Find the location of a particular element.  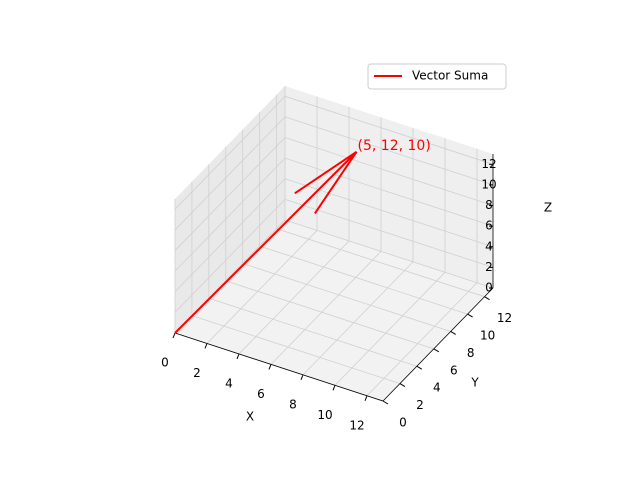

y-axis-line is located at coordinates (438, 344).